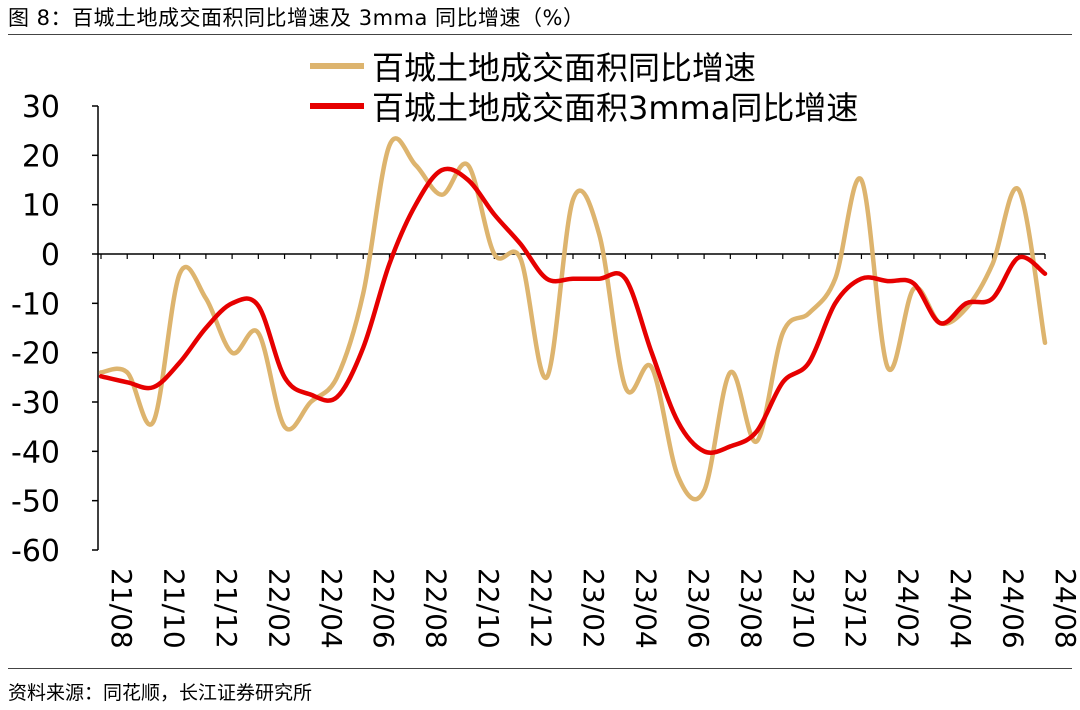 Image resolution: width=1080 pixels, height=710 pixels. Describe the element at coordinates (35, 551) in the screenshot. I see `y-tick-label: -60` at that location.